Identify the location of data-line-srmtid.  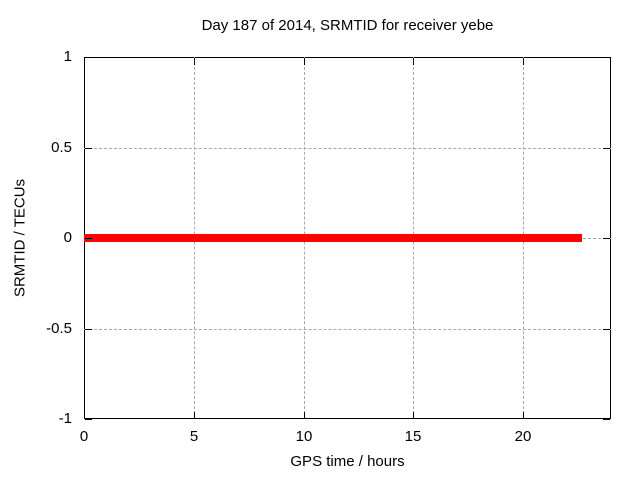
(333, 238).